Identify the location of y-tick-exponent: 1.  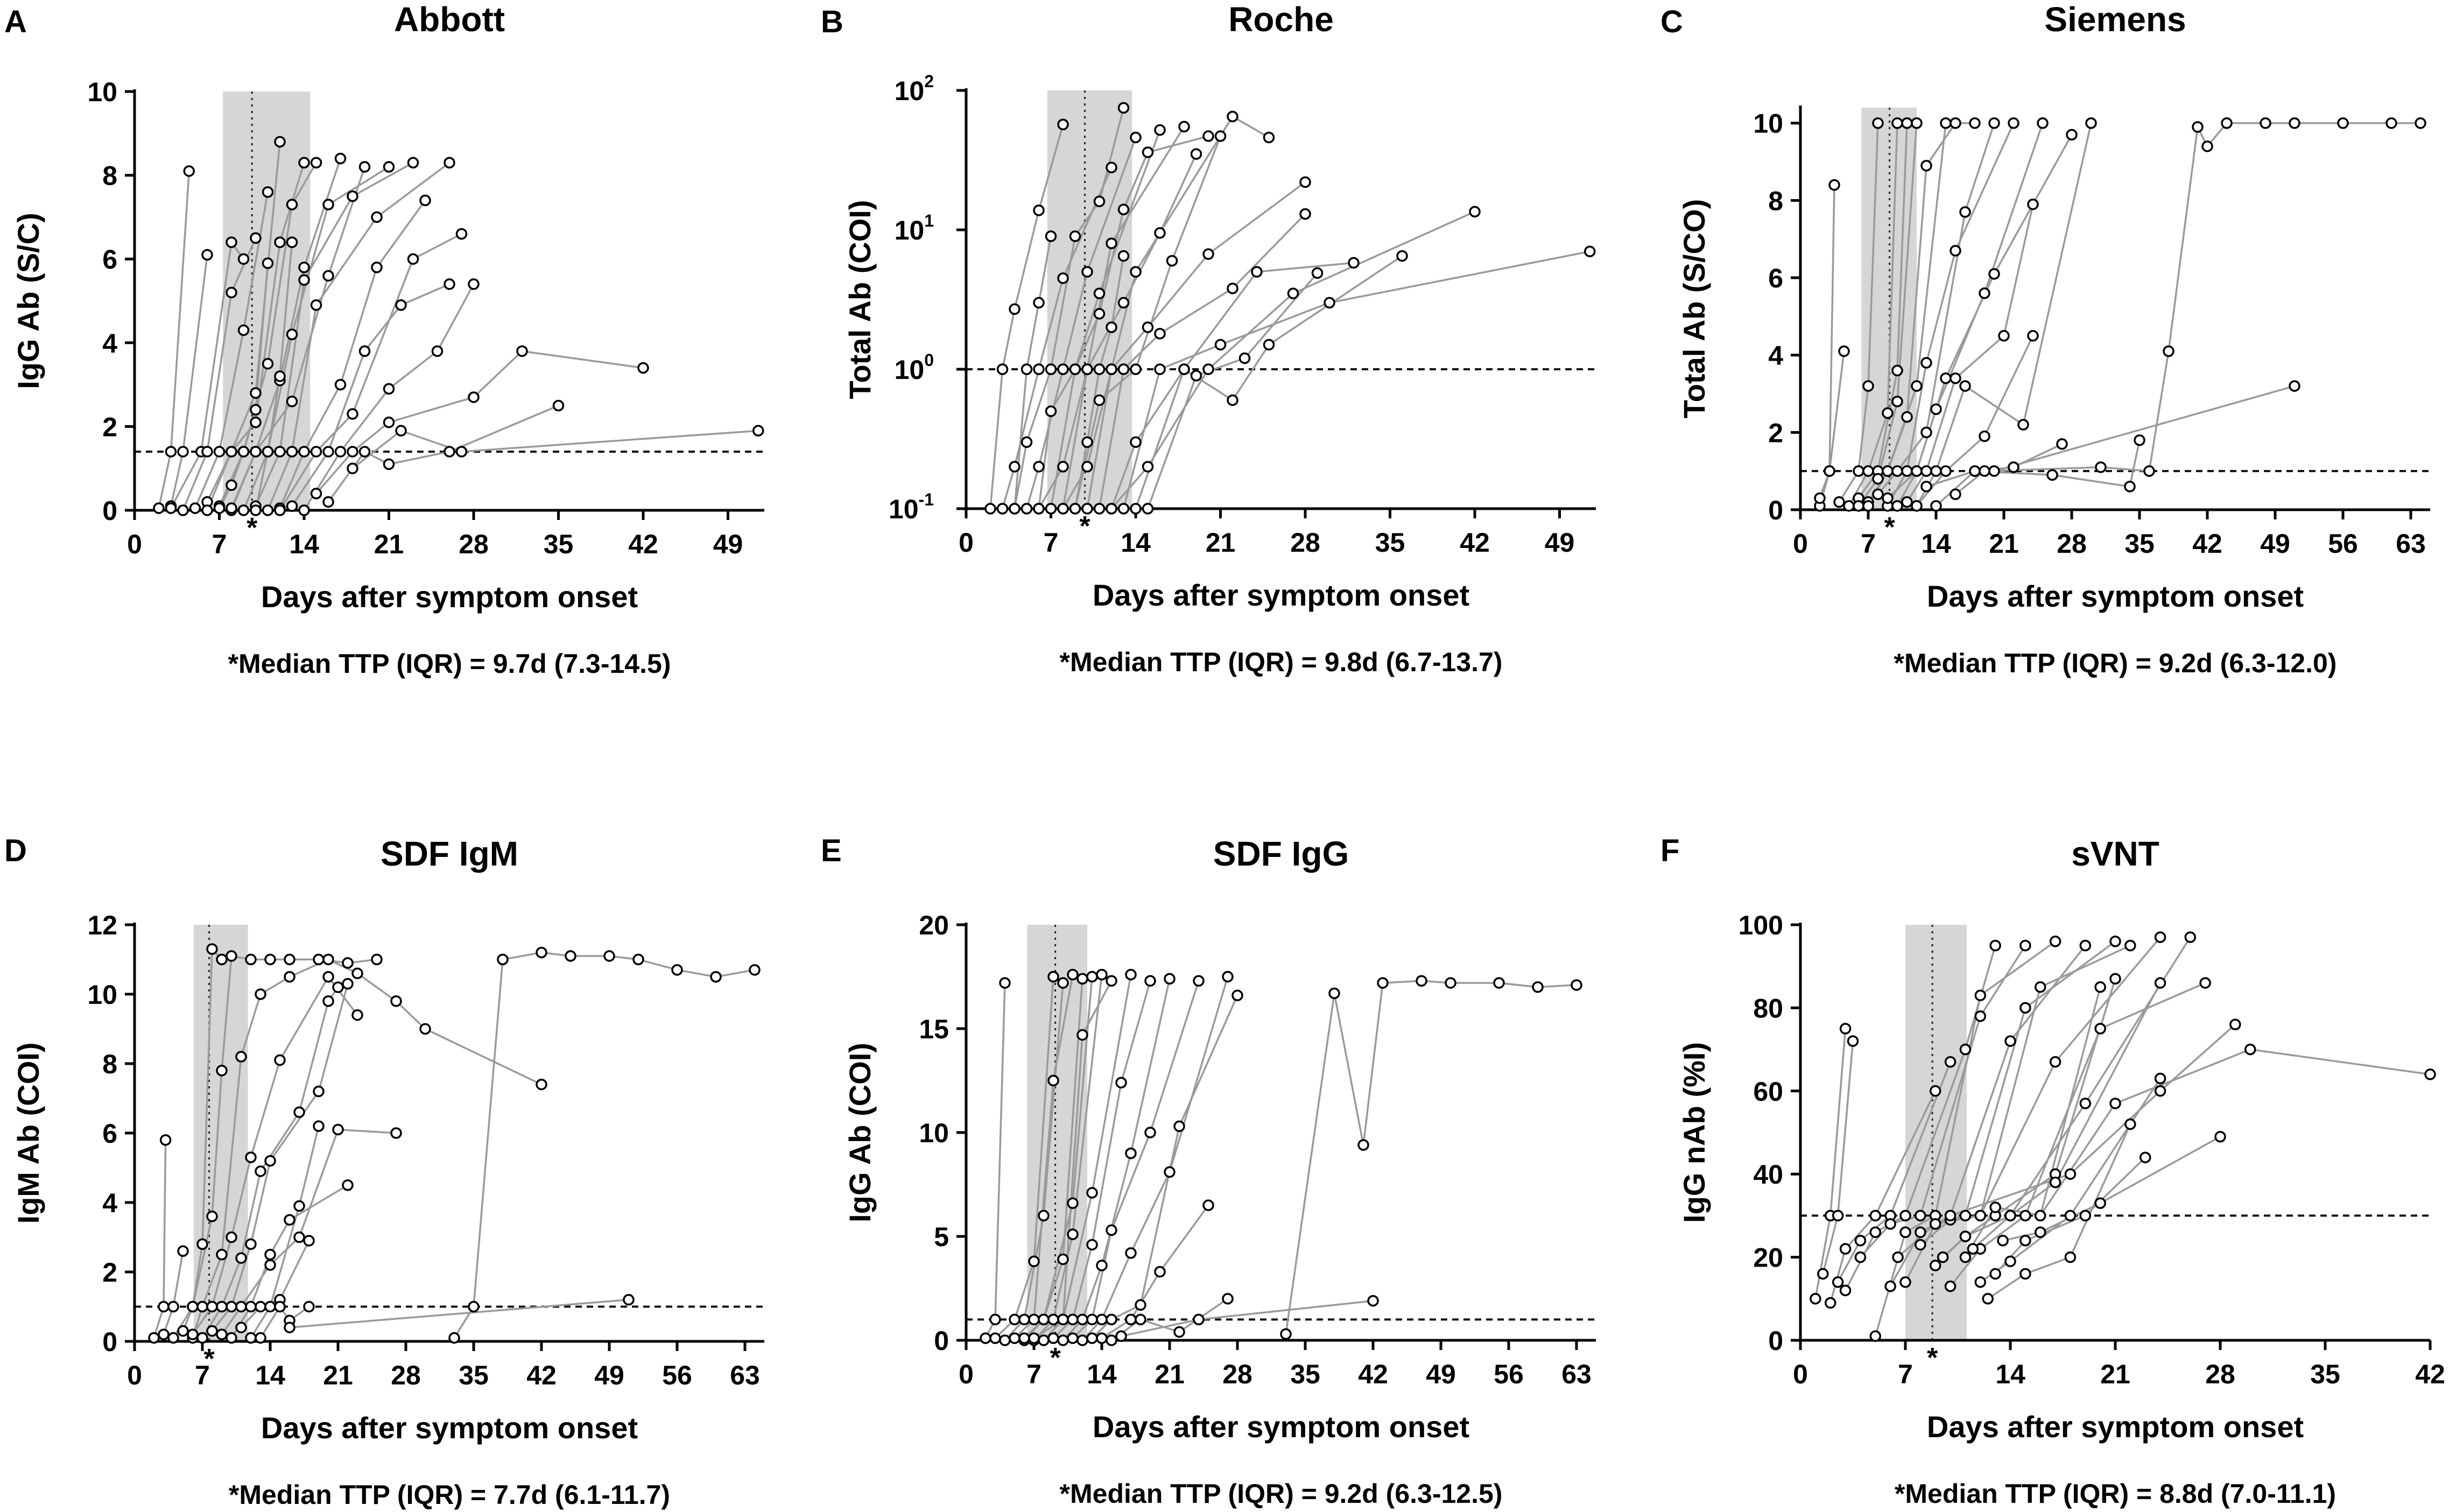
(929, 220).